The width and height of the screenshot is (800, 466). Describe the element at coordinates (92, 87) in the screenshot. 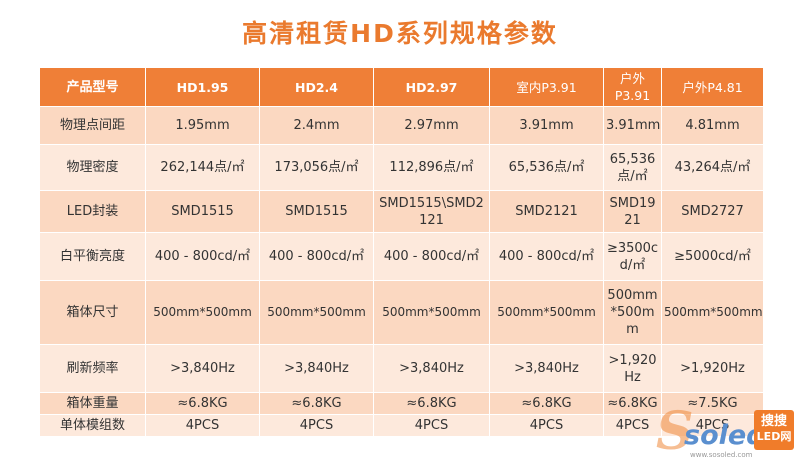

I see `column-header: 产品型号` at that location.